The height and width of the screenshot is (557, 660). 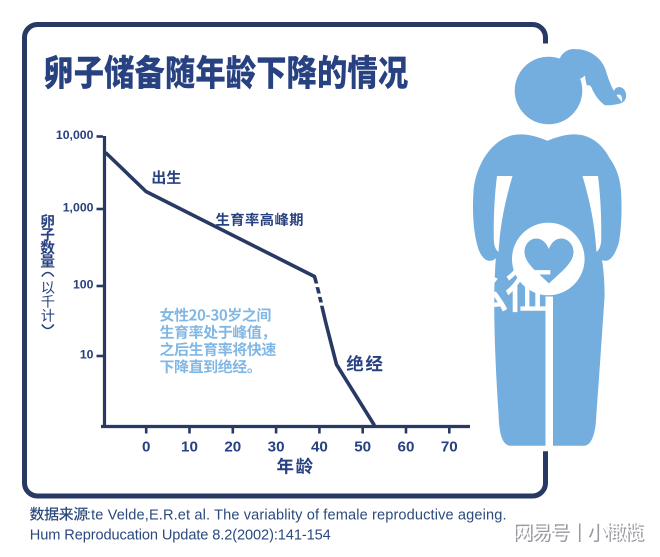 What do you see at coordinates (75, 135) in the screenshot?
I see `svg-text: 10,000` at bounding box center [75, 135].